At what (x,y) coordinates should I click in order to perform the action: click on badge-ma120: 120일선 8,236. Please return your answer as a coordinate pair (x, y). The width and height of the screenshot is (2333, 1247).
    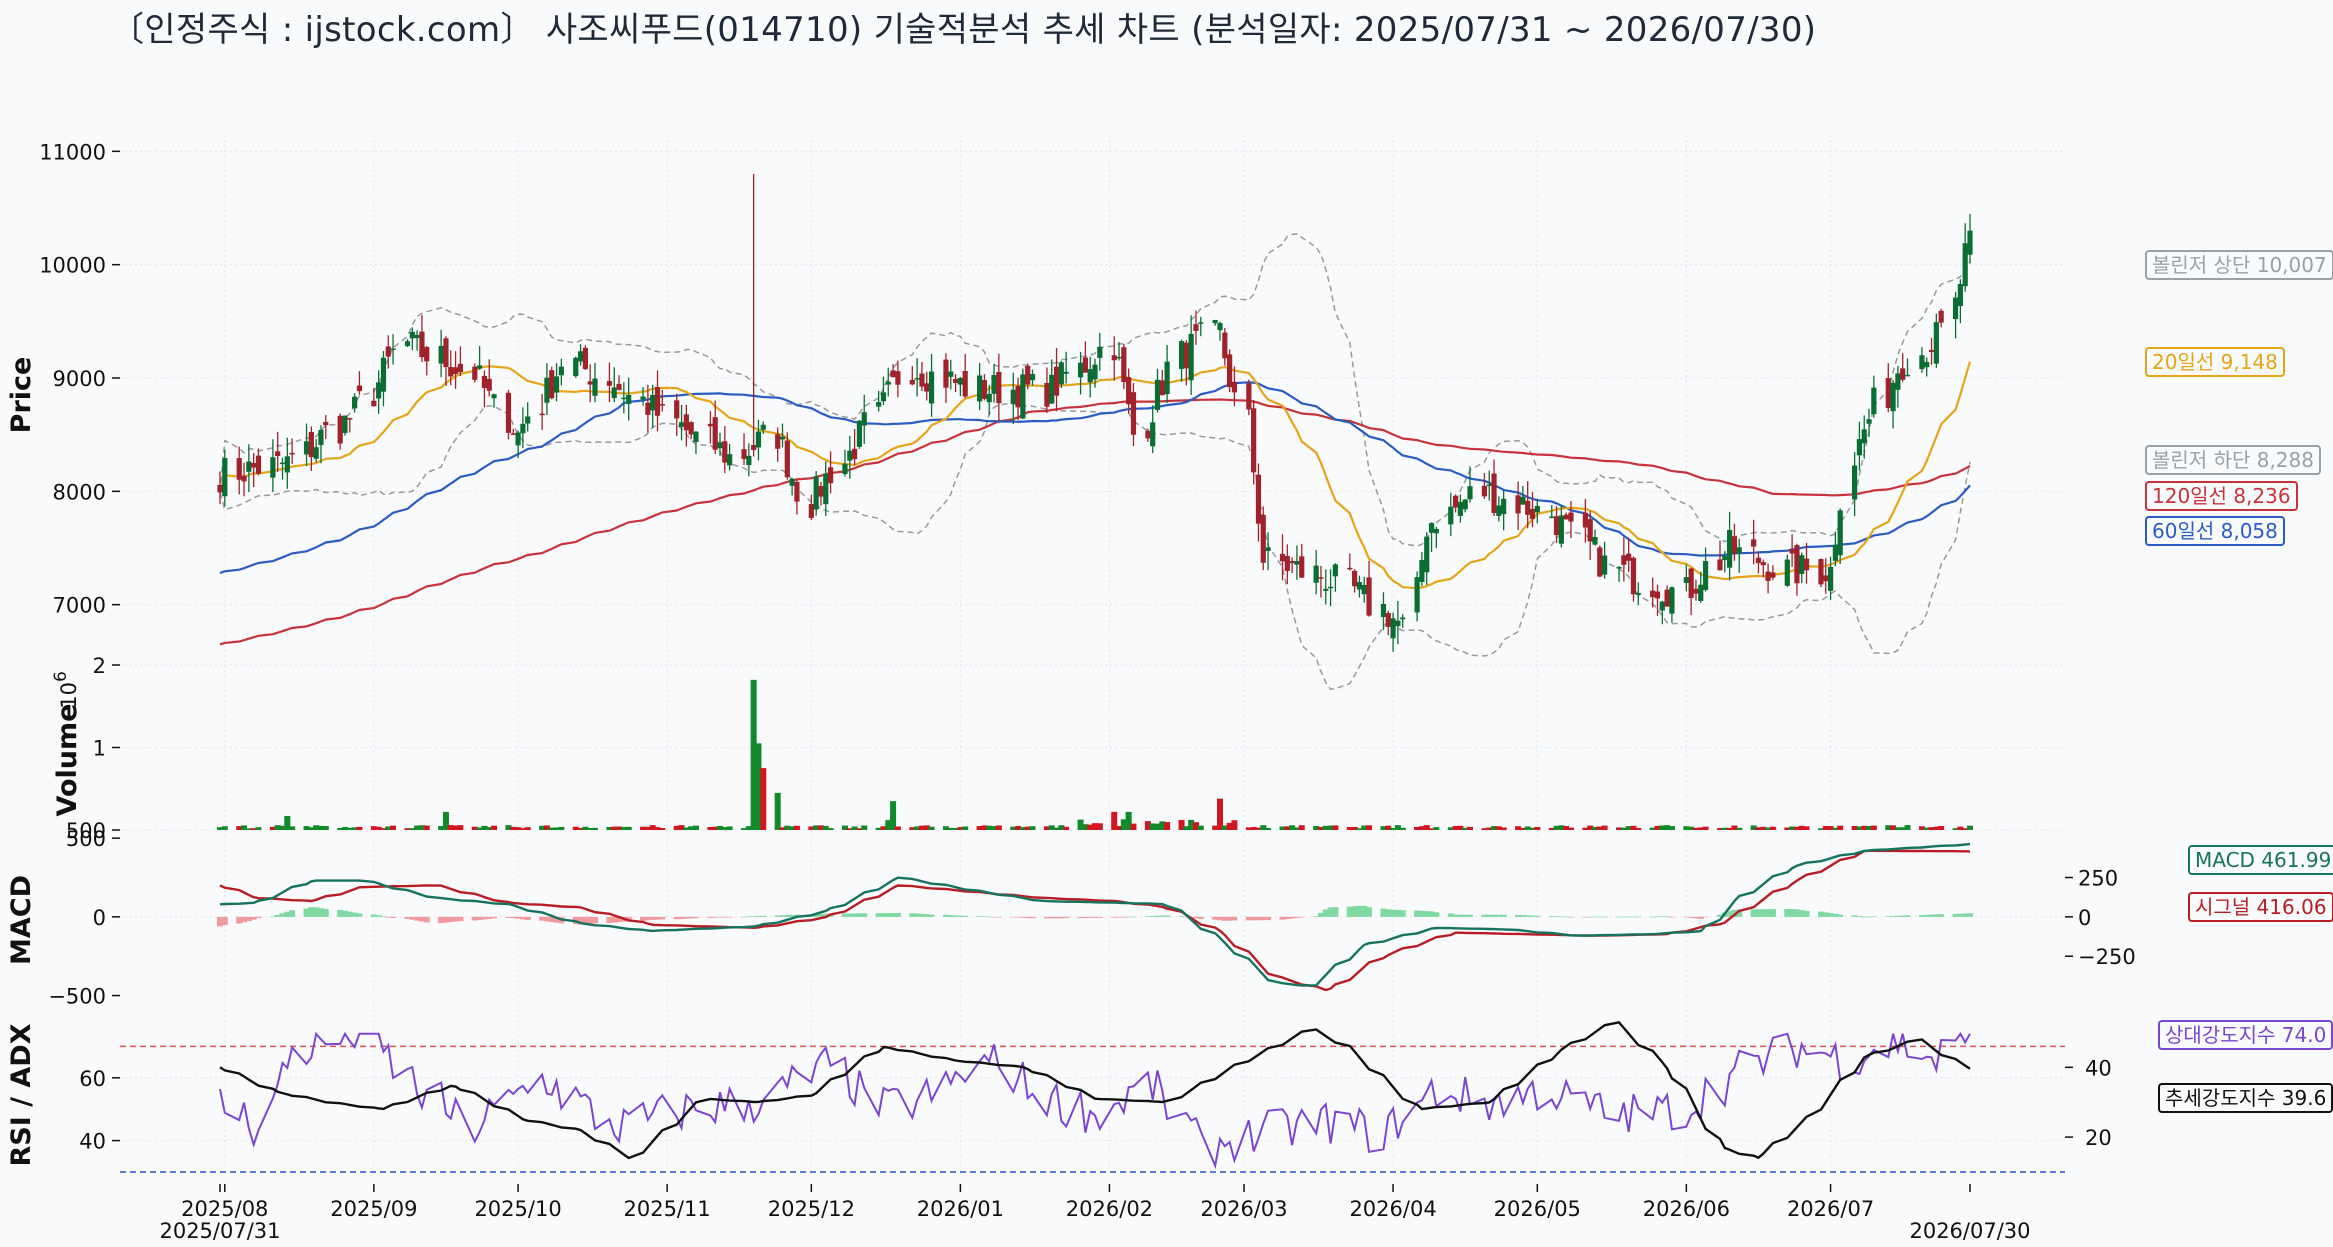
    Looking at the image, I should click on (2221, 495).